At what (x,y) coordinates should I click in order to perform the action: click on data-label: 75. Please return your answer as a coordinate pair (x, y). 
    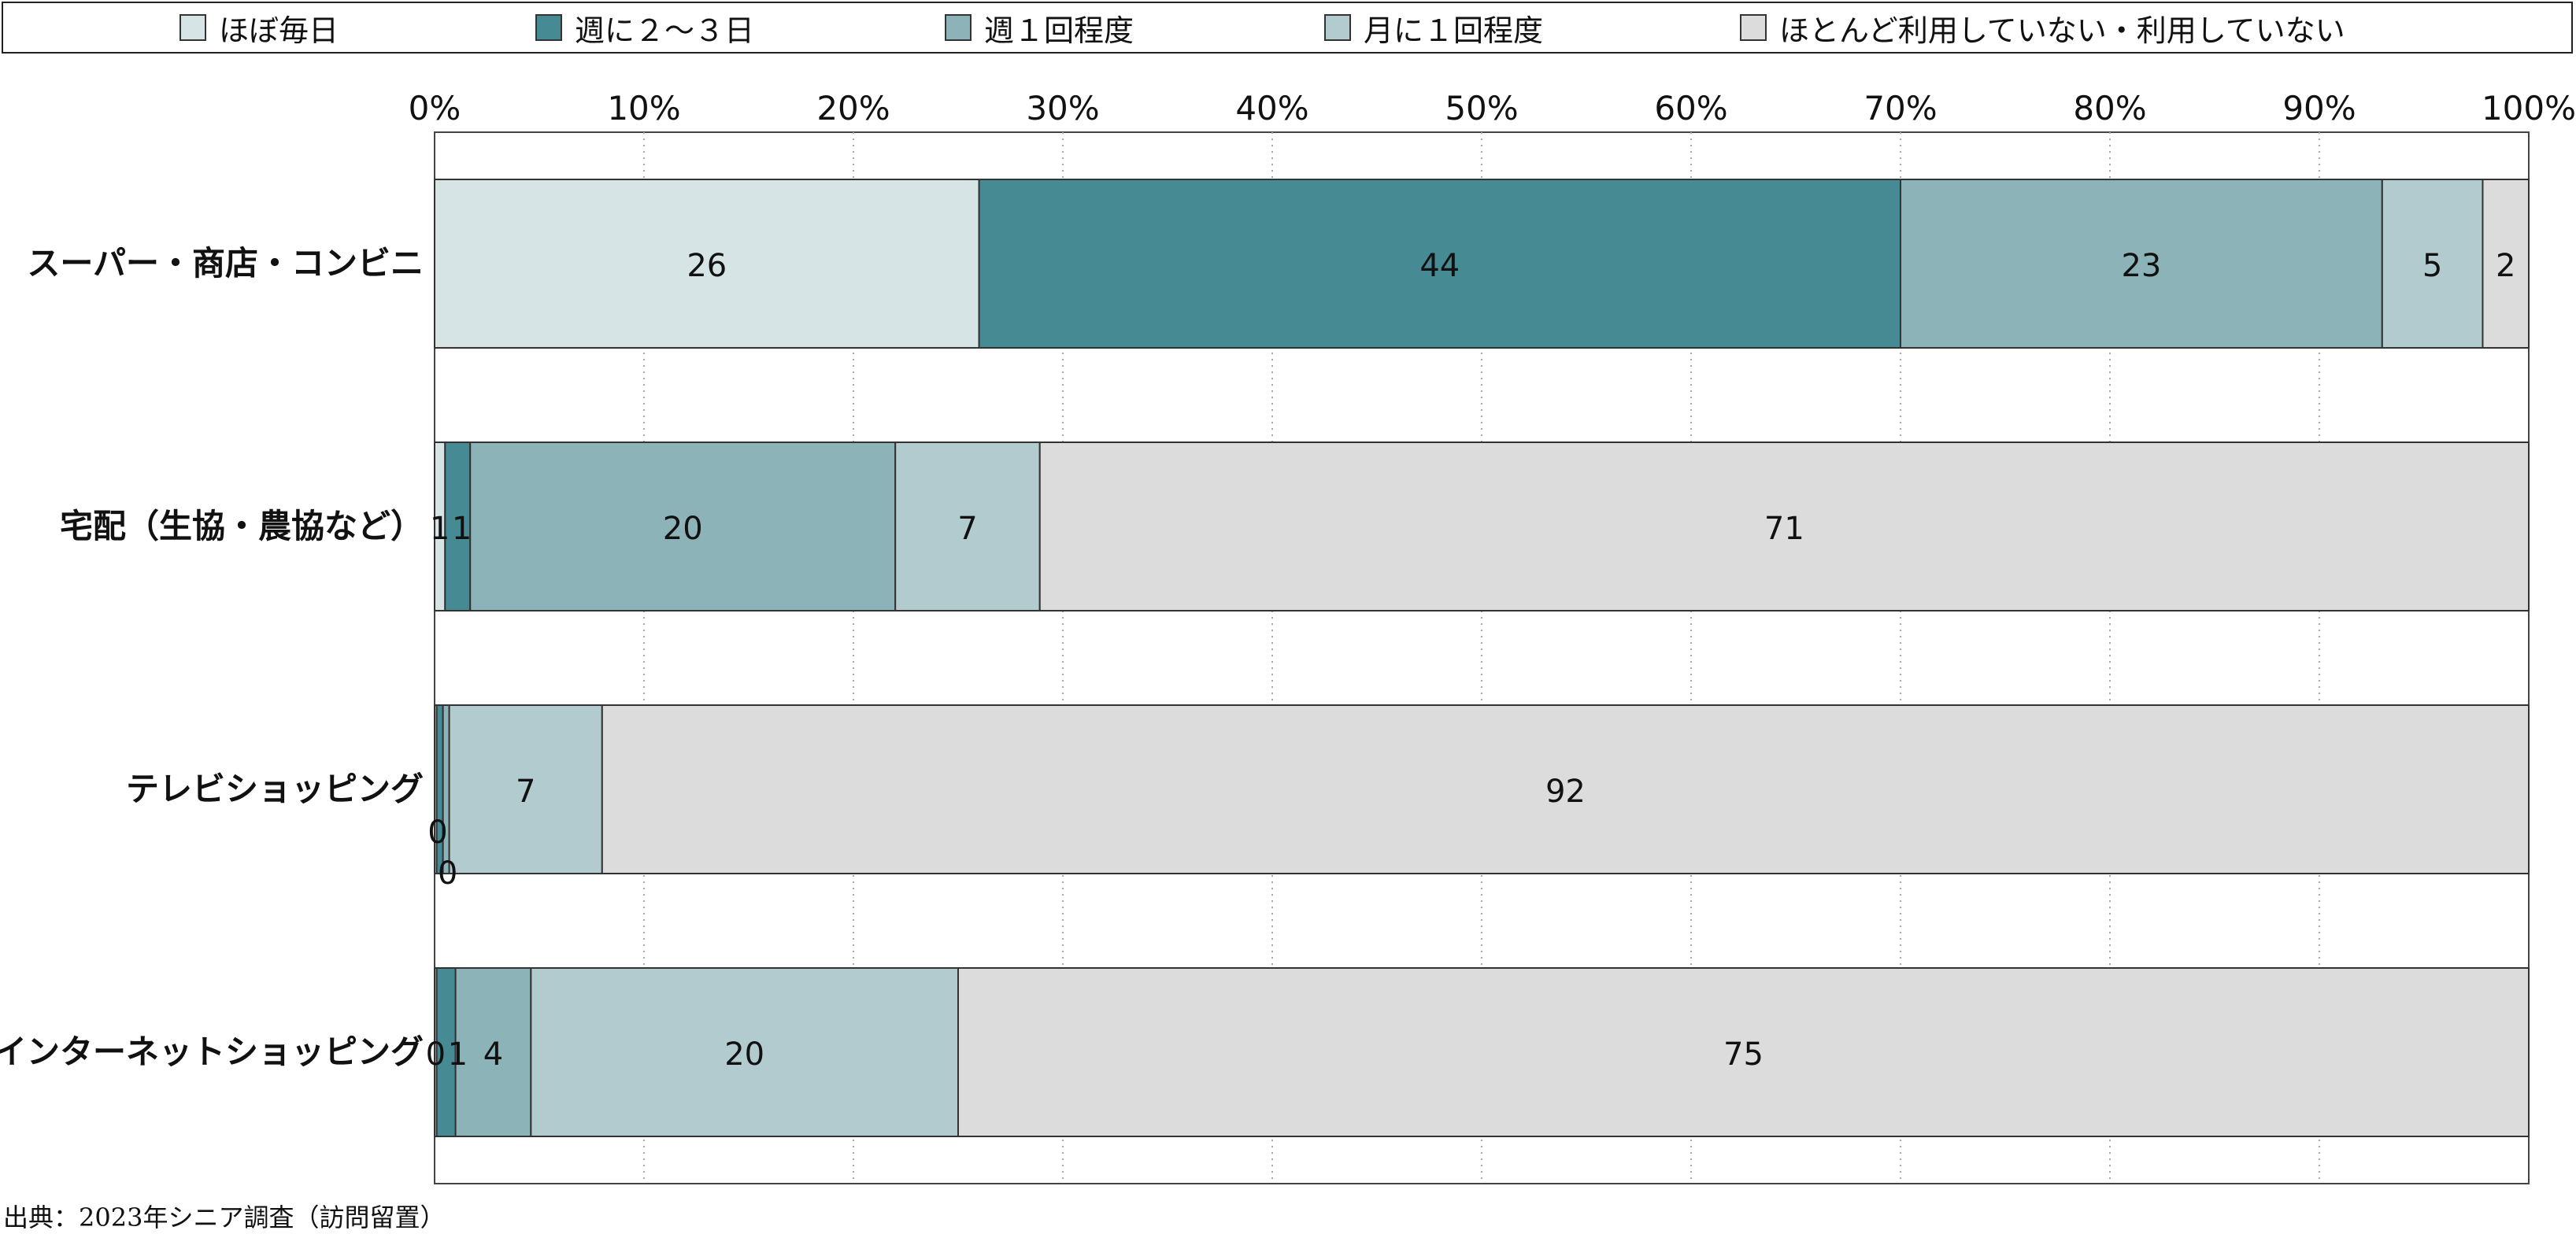
    Looking at the image, I should click on (1743, 1054).